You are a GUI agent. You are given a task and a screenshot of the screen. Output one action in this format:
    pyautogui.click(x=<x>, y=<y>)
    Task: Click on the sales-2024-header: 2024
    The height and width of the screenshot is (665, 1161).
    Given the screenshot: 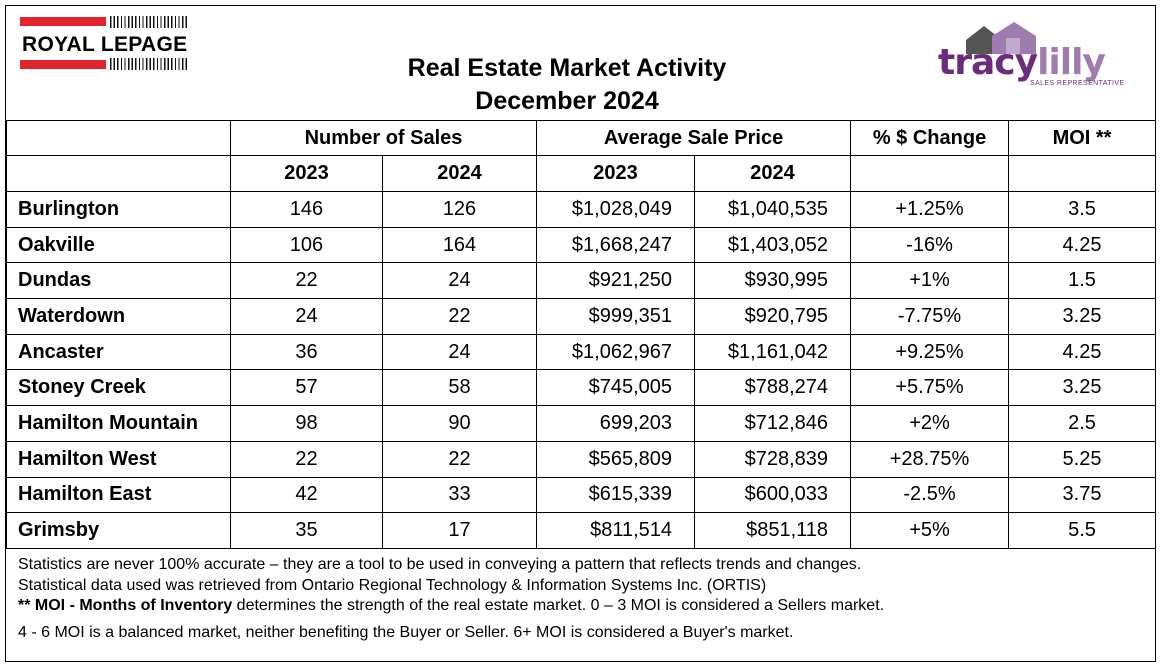 What is the action you would take?
    pyautogui.click(x=459, y=173)
    